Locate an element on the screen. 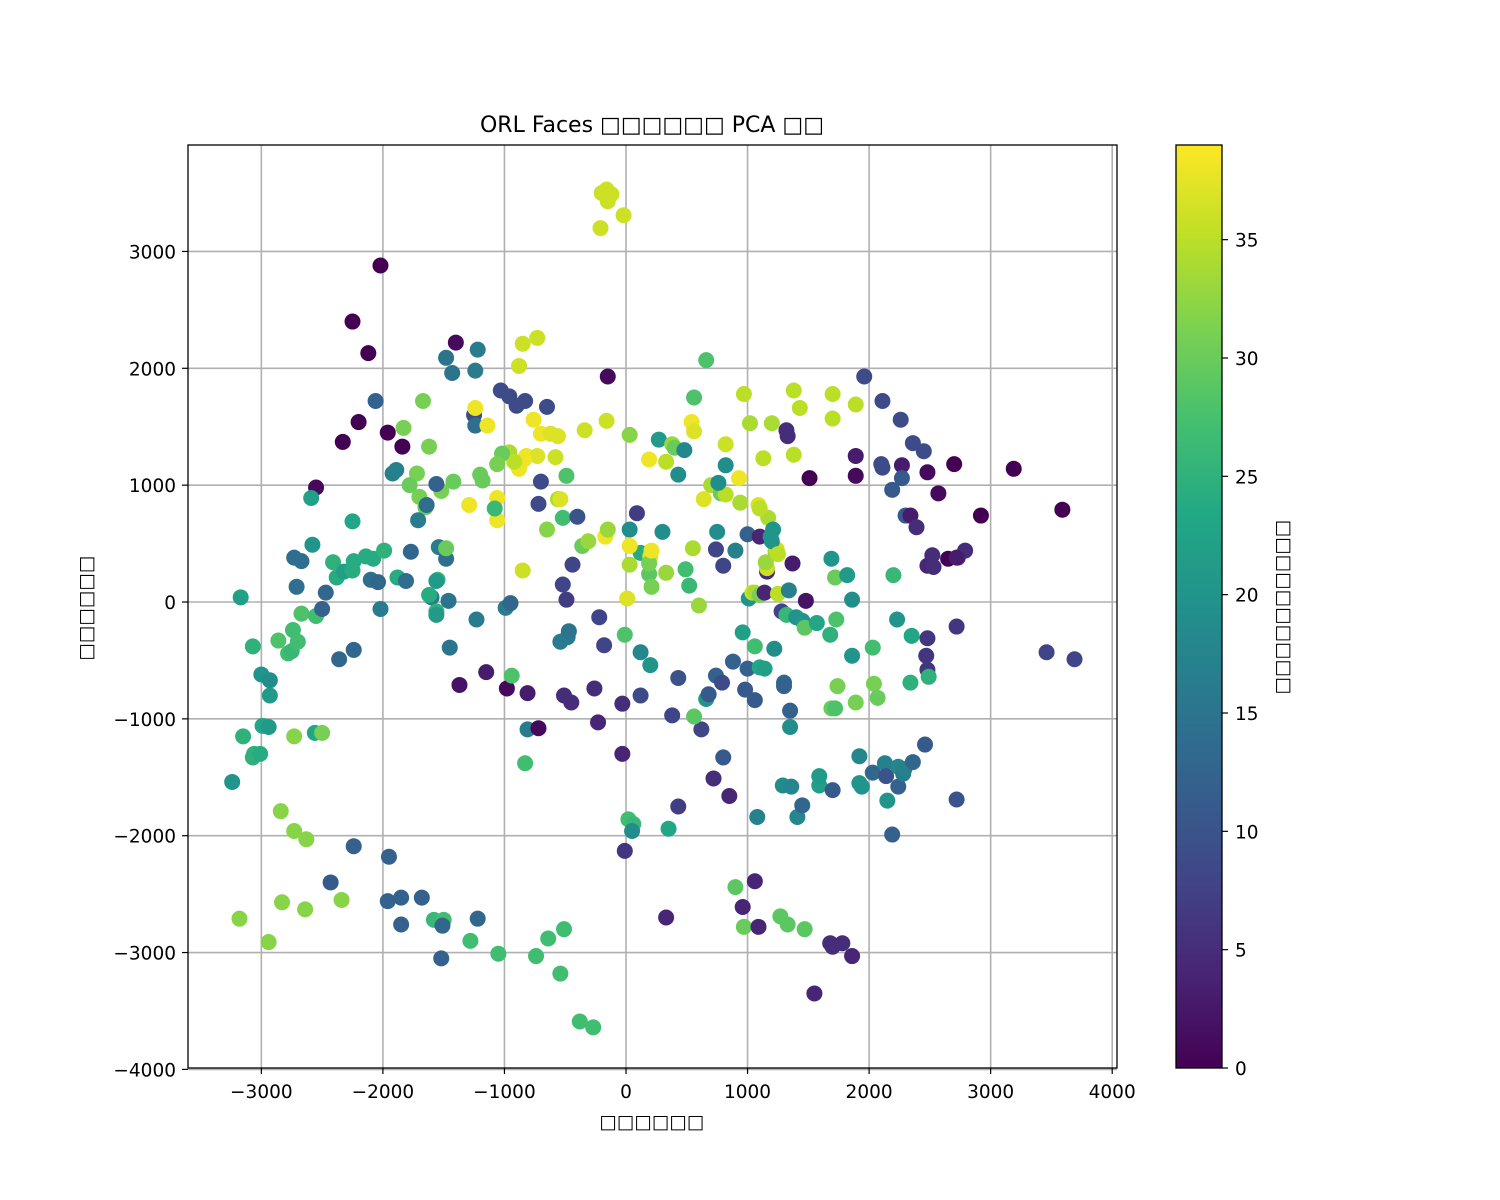 The height and width of the screenshot is (1200, 1500). y-tick-label: −1000 is located at coordinates (144, 720).